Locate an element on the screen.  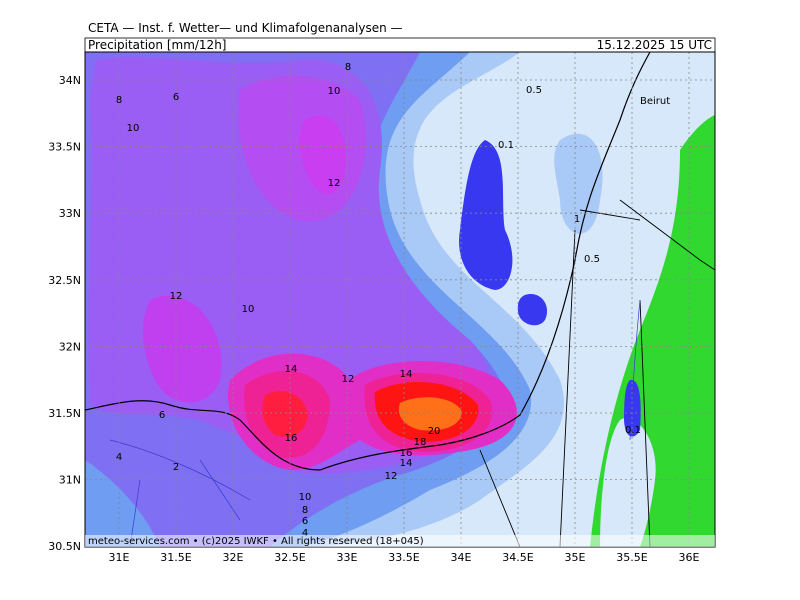
lon-label: 35.5E is located at coordinates (631, 557).